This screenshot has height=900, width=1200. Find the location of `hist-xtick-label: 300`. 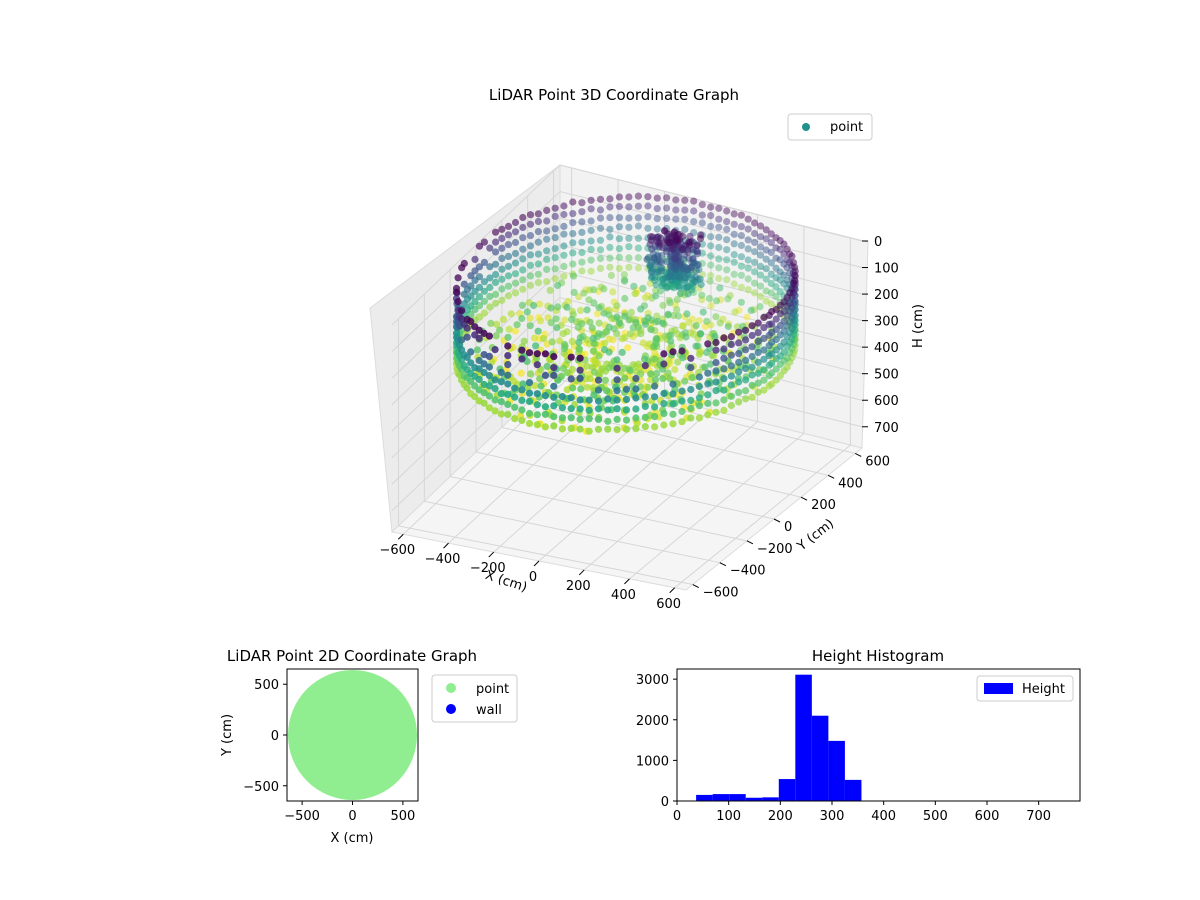

hist-xtick-label: 300 is located at coordinates (832, 816).